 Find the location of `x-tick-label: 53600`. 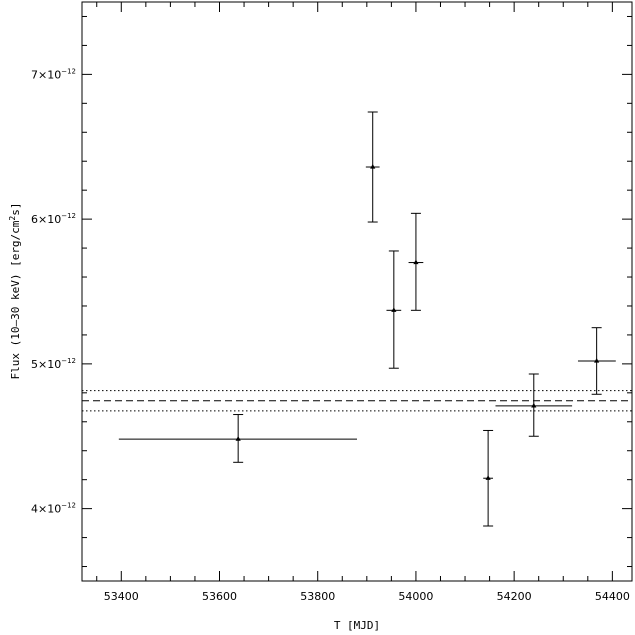

x-tick-label: 53600 is located at coordinates (219, 596).